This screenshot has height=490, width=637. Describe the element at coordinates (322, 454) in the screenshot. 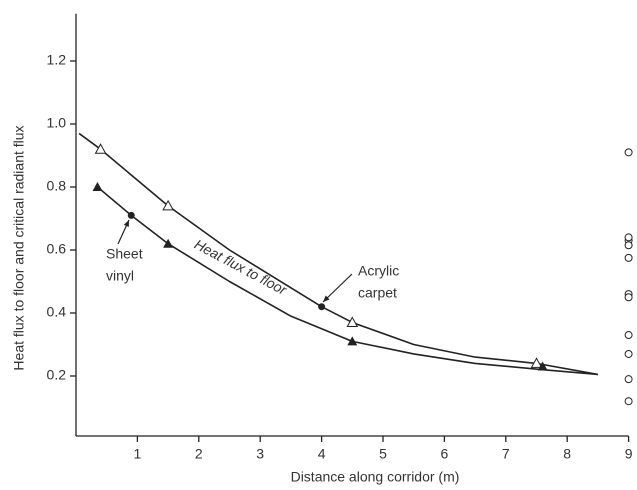

I see `x-tick-label: 4` at that location.